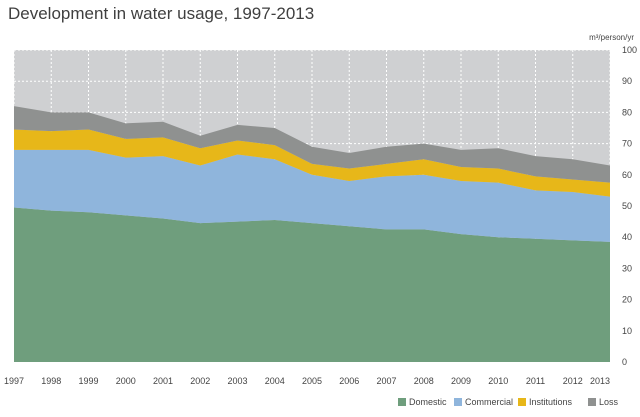  I want to click on y-tick-label: 80, so click(627, 112).